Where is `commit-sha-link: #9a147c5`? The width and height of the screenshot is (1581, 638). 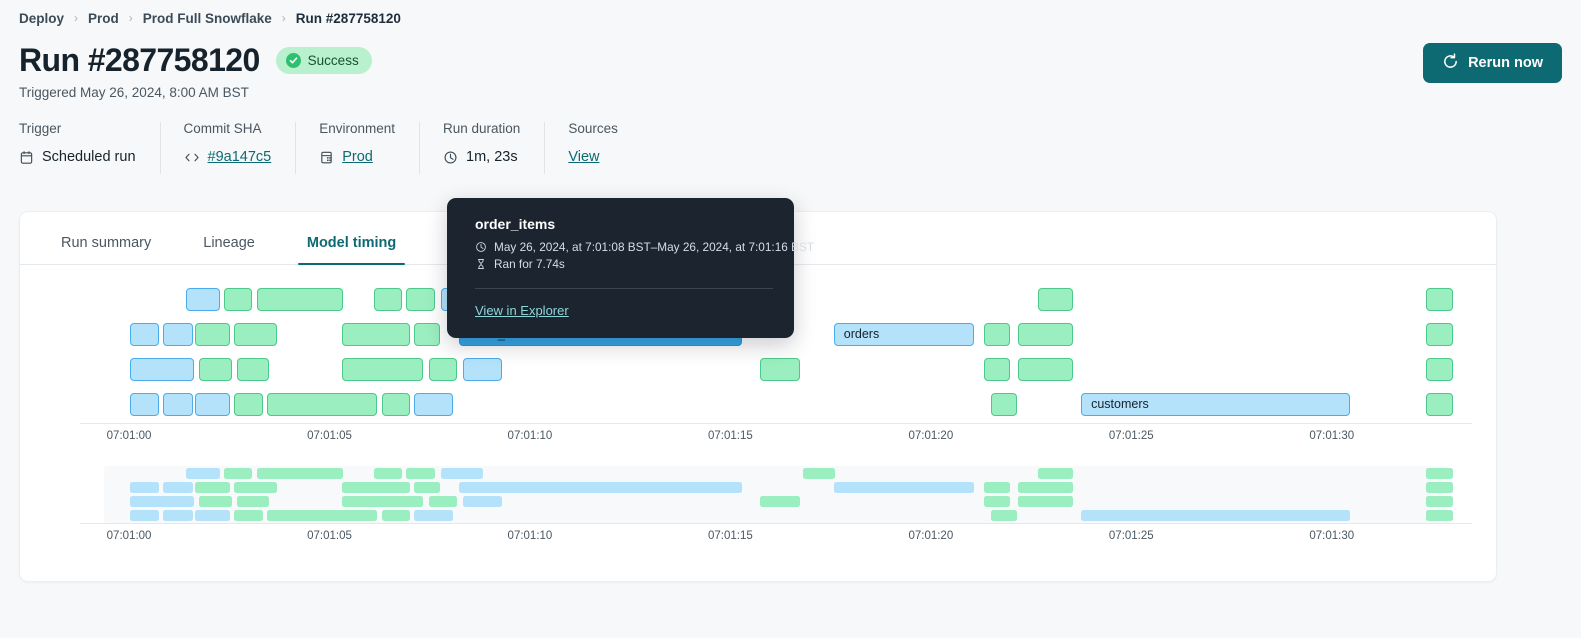 commit-sha-link: #9a147c5 is located at coordinates (239, 157).